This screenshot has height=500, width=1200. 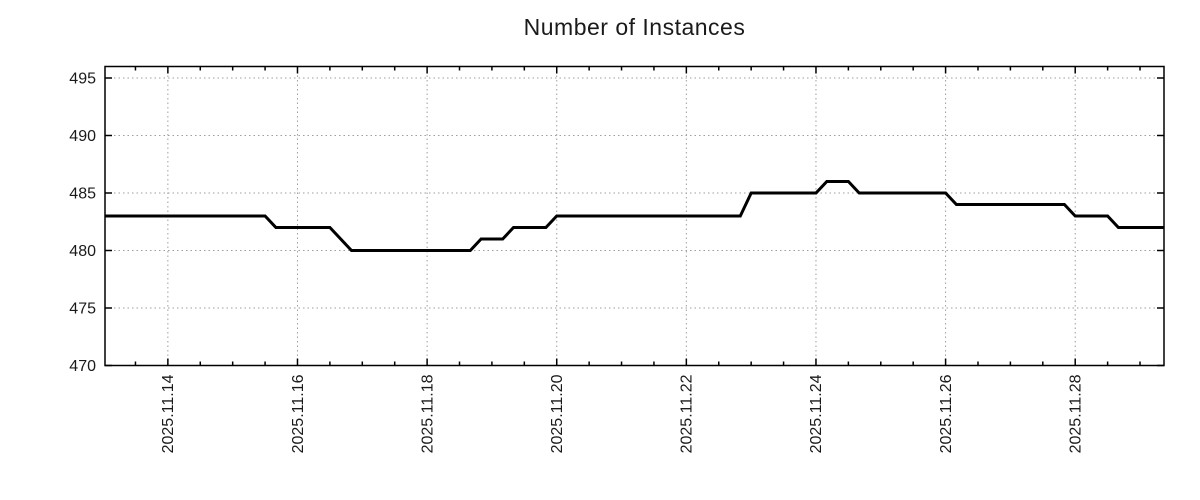 What do you see at coordinates (427, 413) in the screenshot?
I see `x-tick-label: 2025.11.18` at bounding box center [427, 413].